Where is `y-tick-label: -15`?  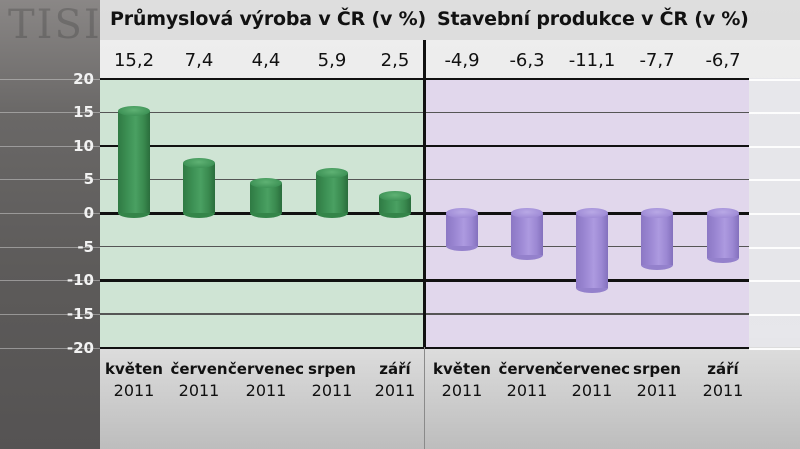
y-tick-label: -15 is located at coordinates (80, 313).